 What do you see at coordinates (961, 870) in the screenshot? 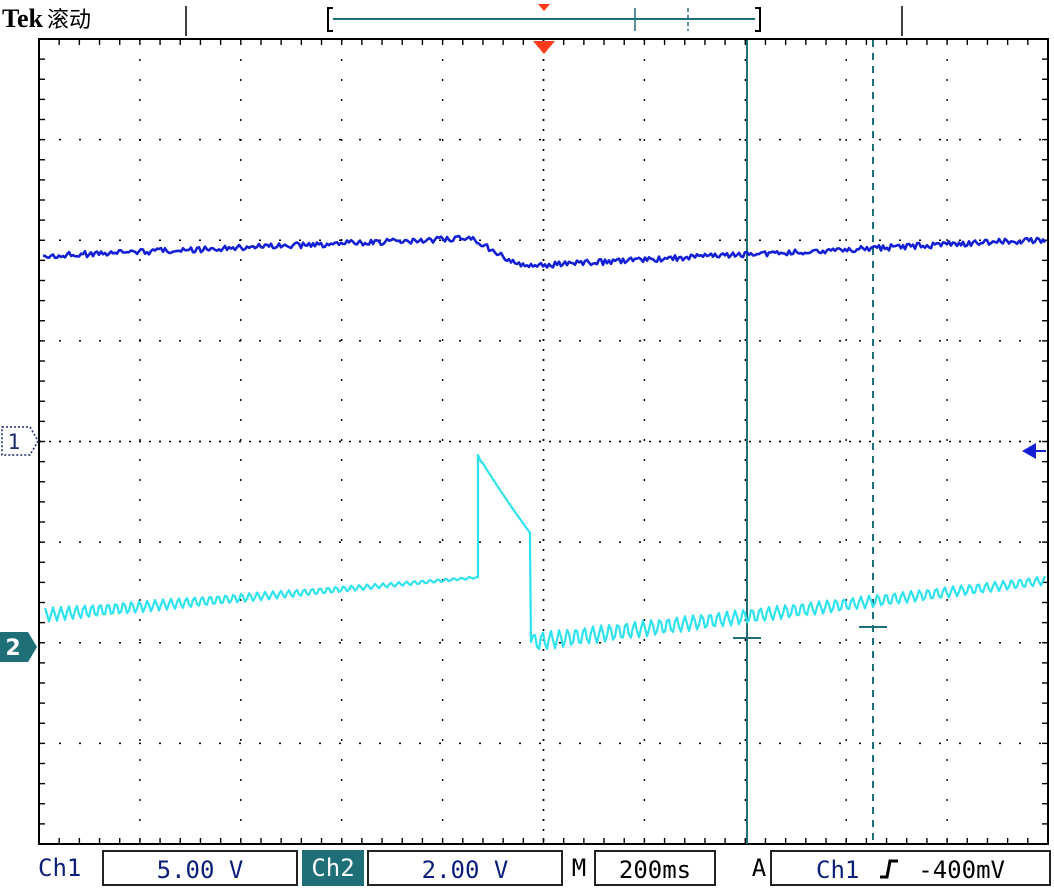
I see `trigger-level-value: -400mV` at bounding box center [961, 870].